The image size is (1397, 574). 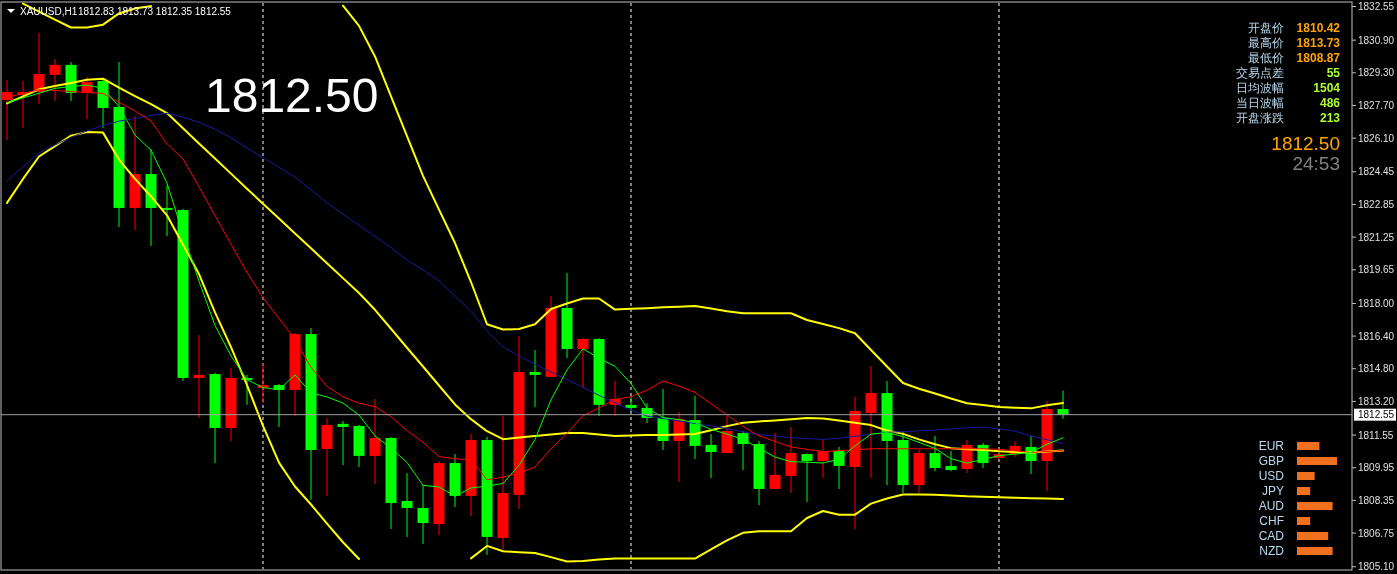 I want to click on y-tick-label: 1808.35, so click(x=1376, y=500).